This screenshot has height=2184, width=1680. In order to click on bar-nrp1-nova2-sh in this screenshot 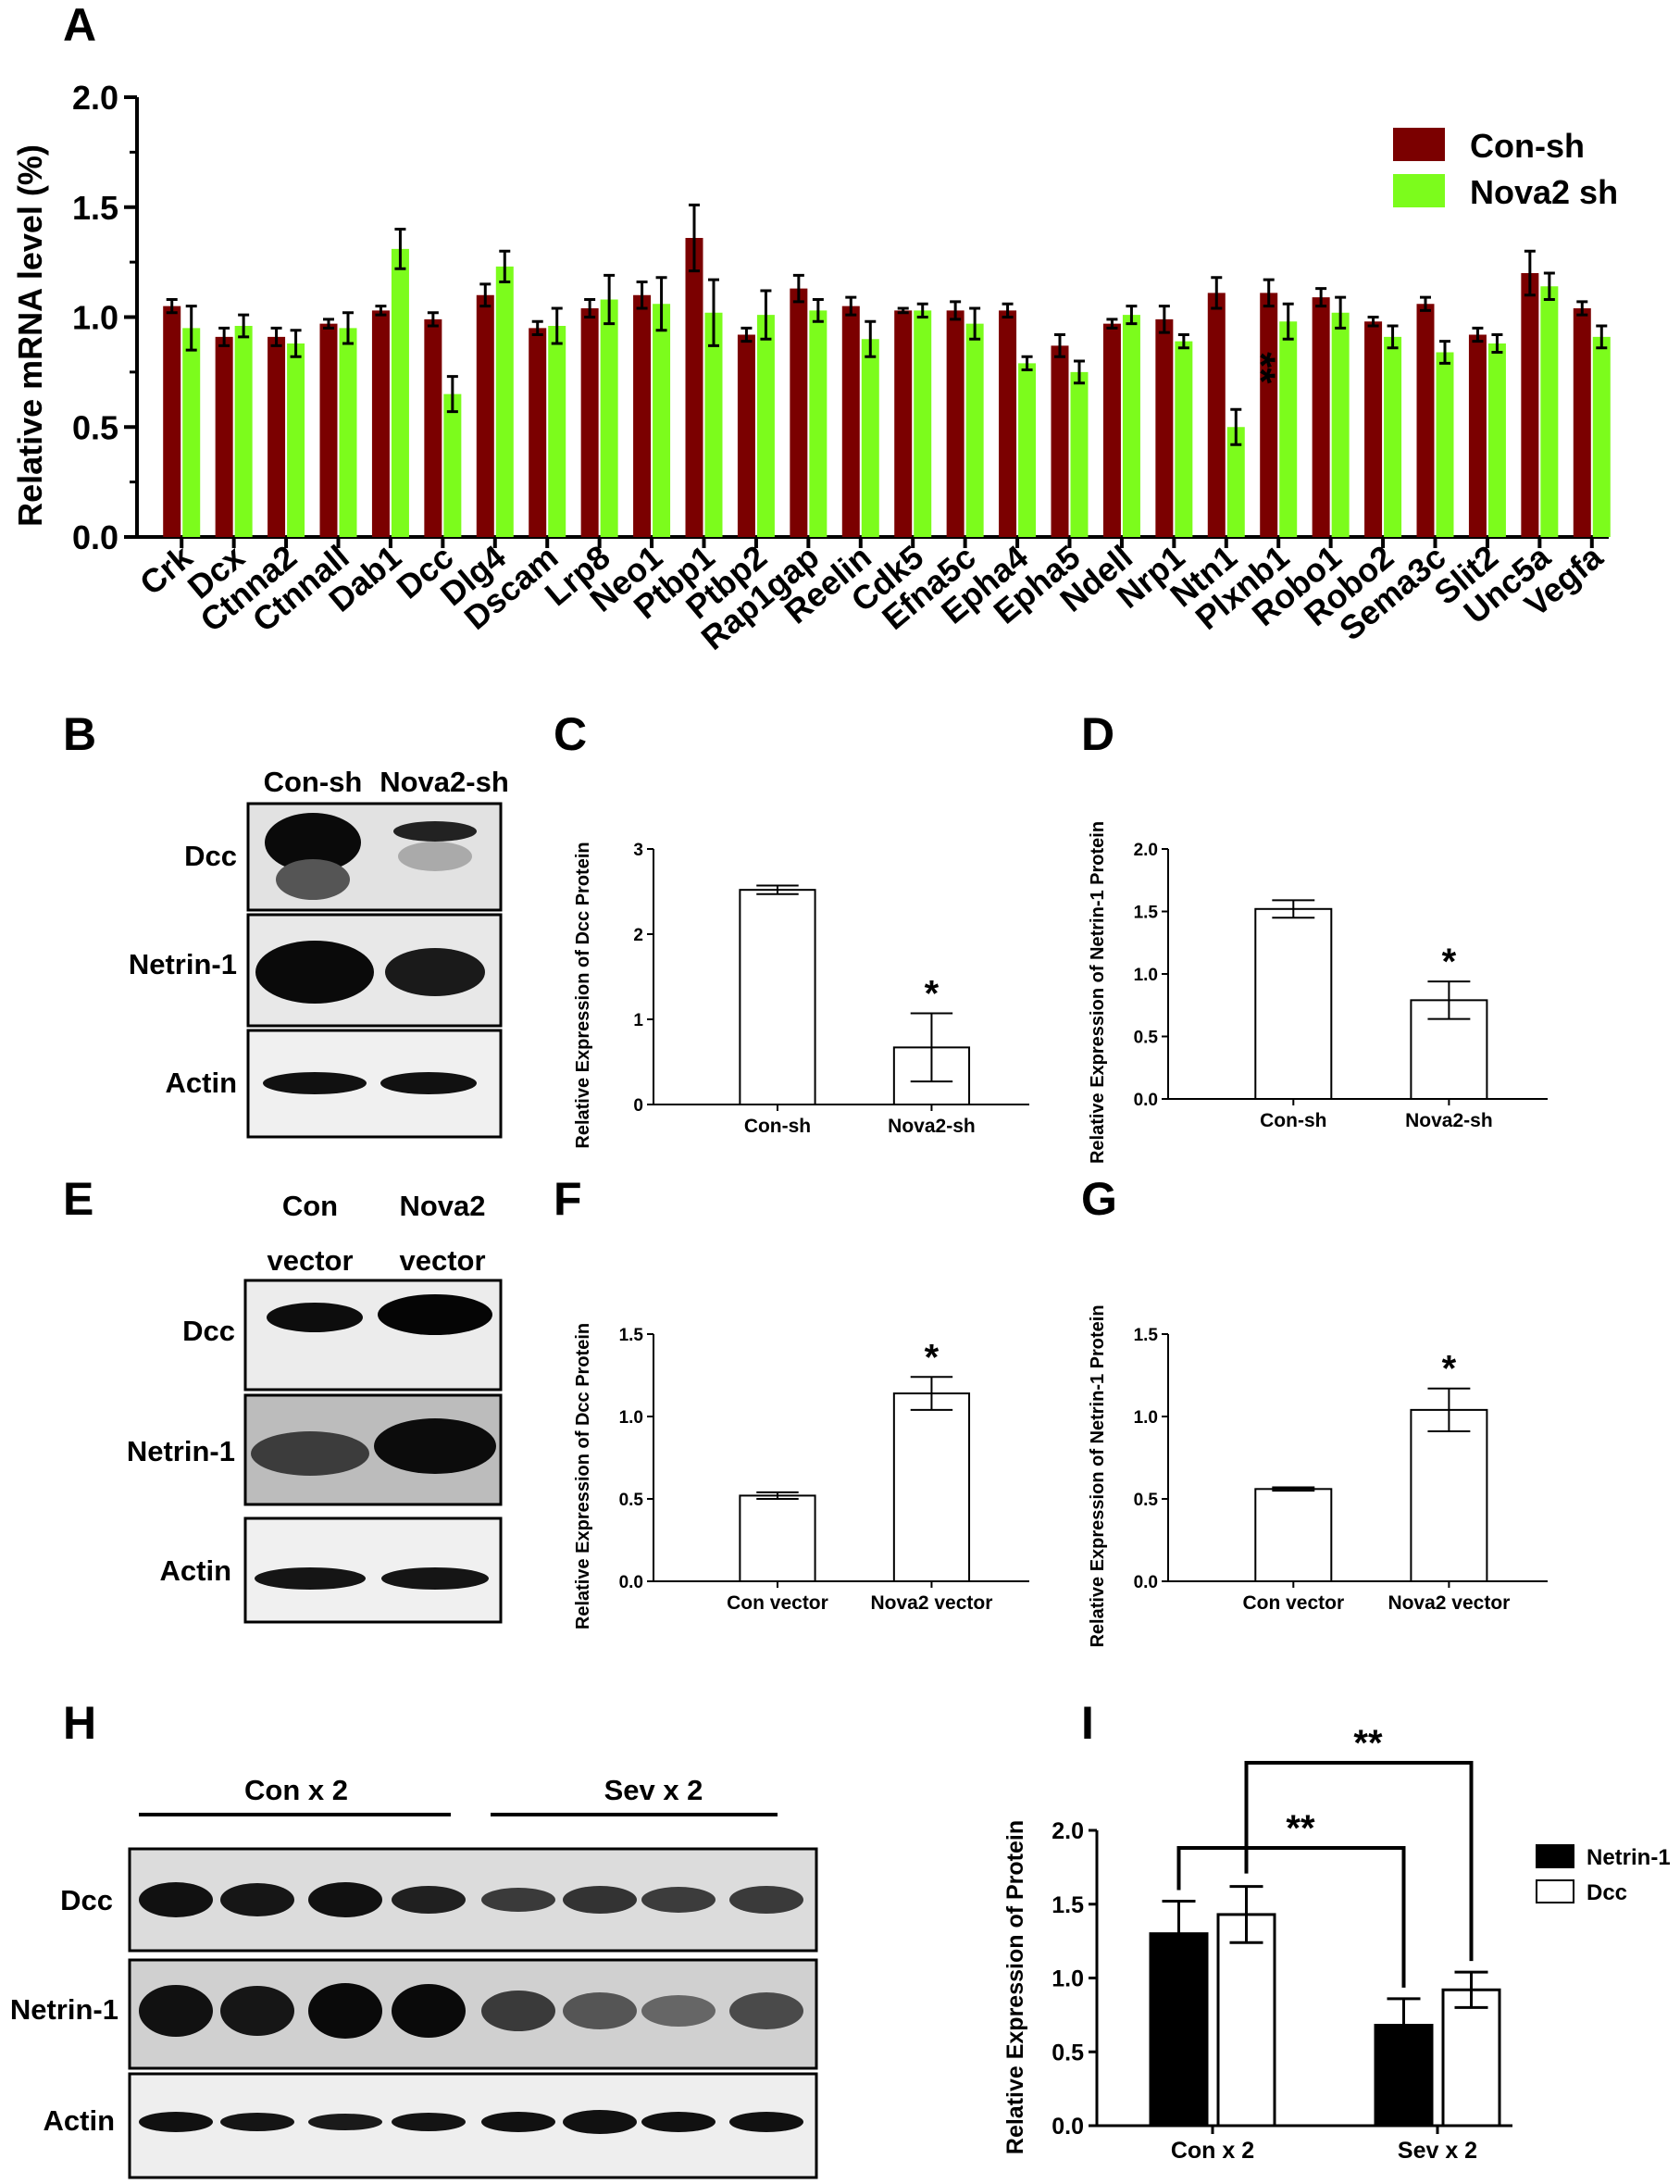, I will do `click(1184, 439)`.